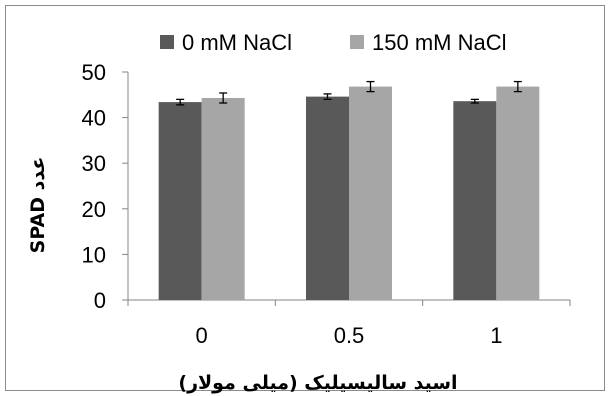 The image size is (613, 396). What do you see at coordinates (202, 335) in the screenshot?
I see `x-tick-label: 0` at bounding box center [202, 335].